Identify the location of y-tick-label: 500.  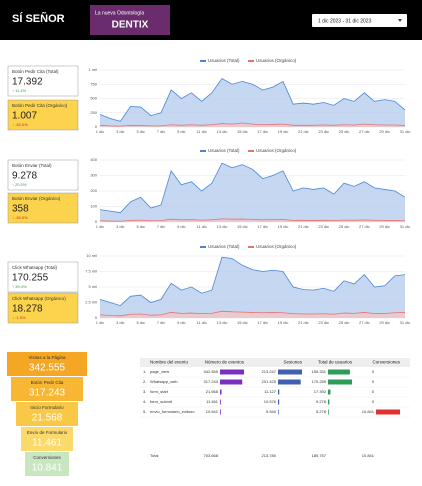
(93, 98).